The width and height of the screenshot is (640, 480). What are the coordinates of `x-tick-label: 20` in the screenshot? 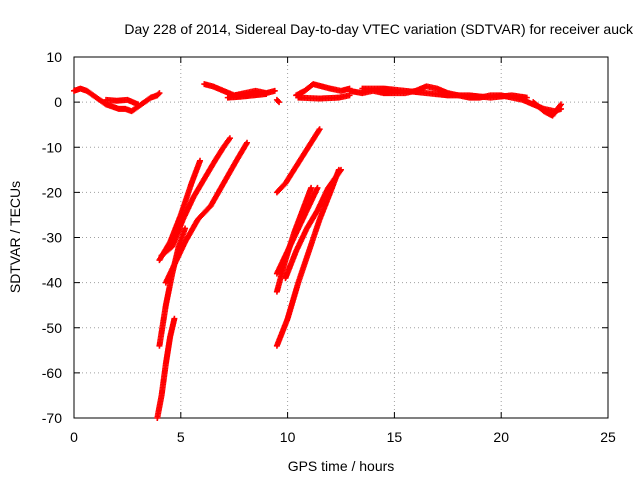 It's located at (501, 437).